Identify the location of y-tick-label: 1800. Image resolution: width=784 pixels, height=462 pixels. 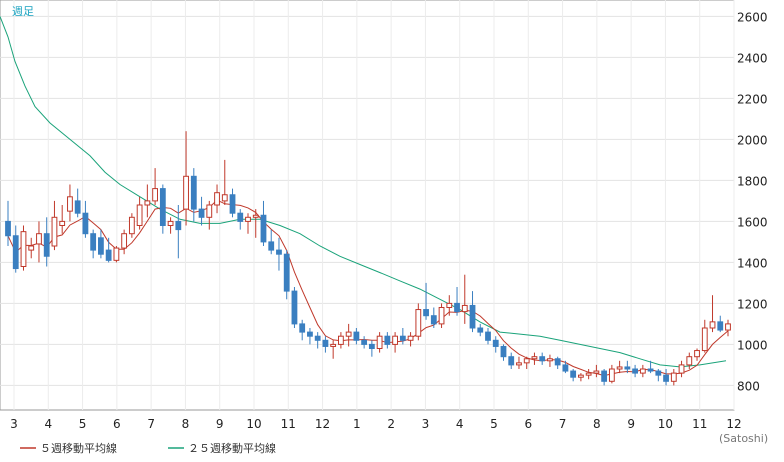
(752, 181).